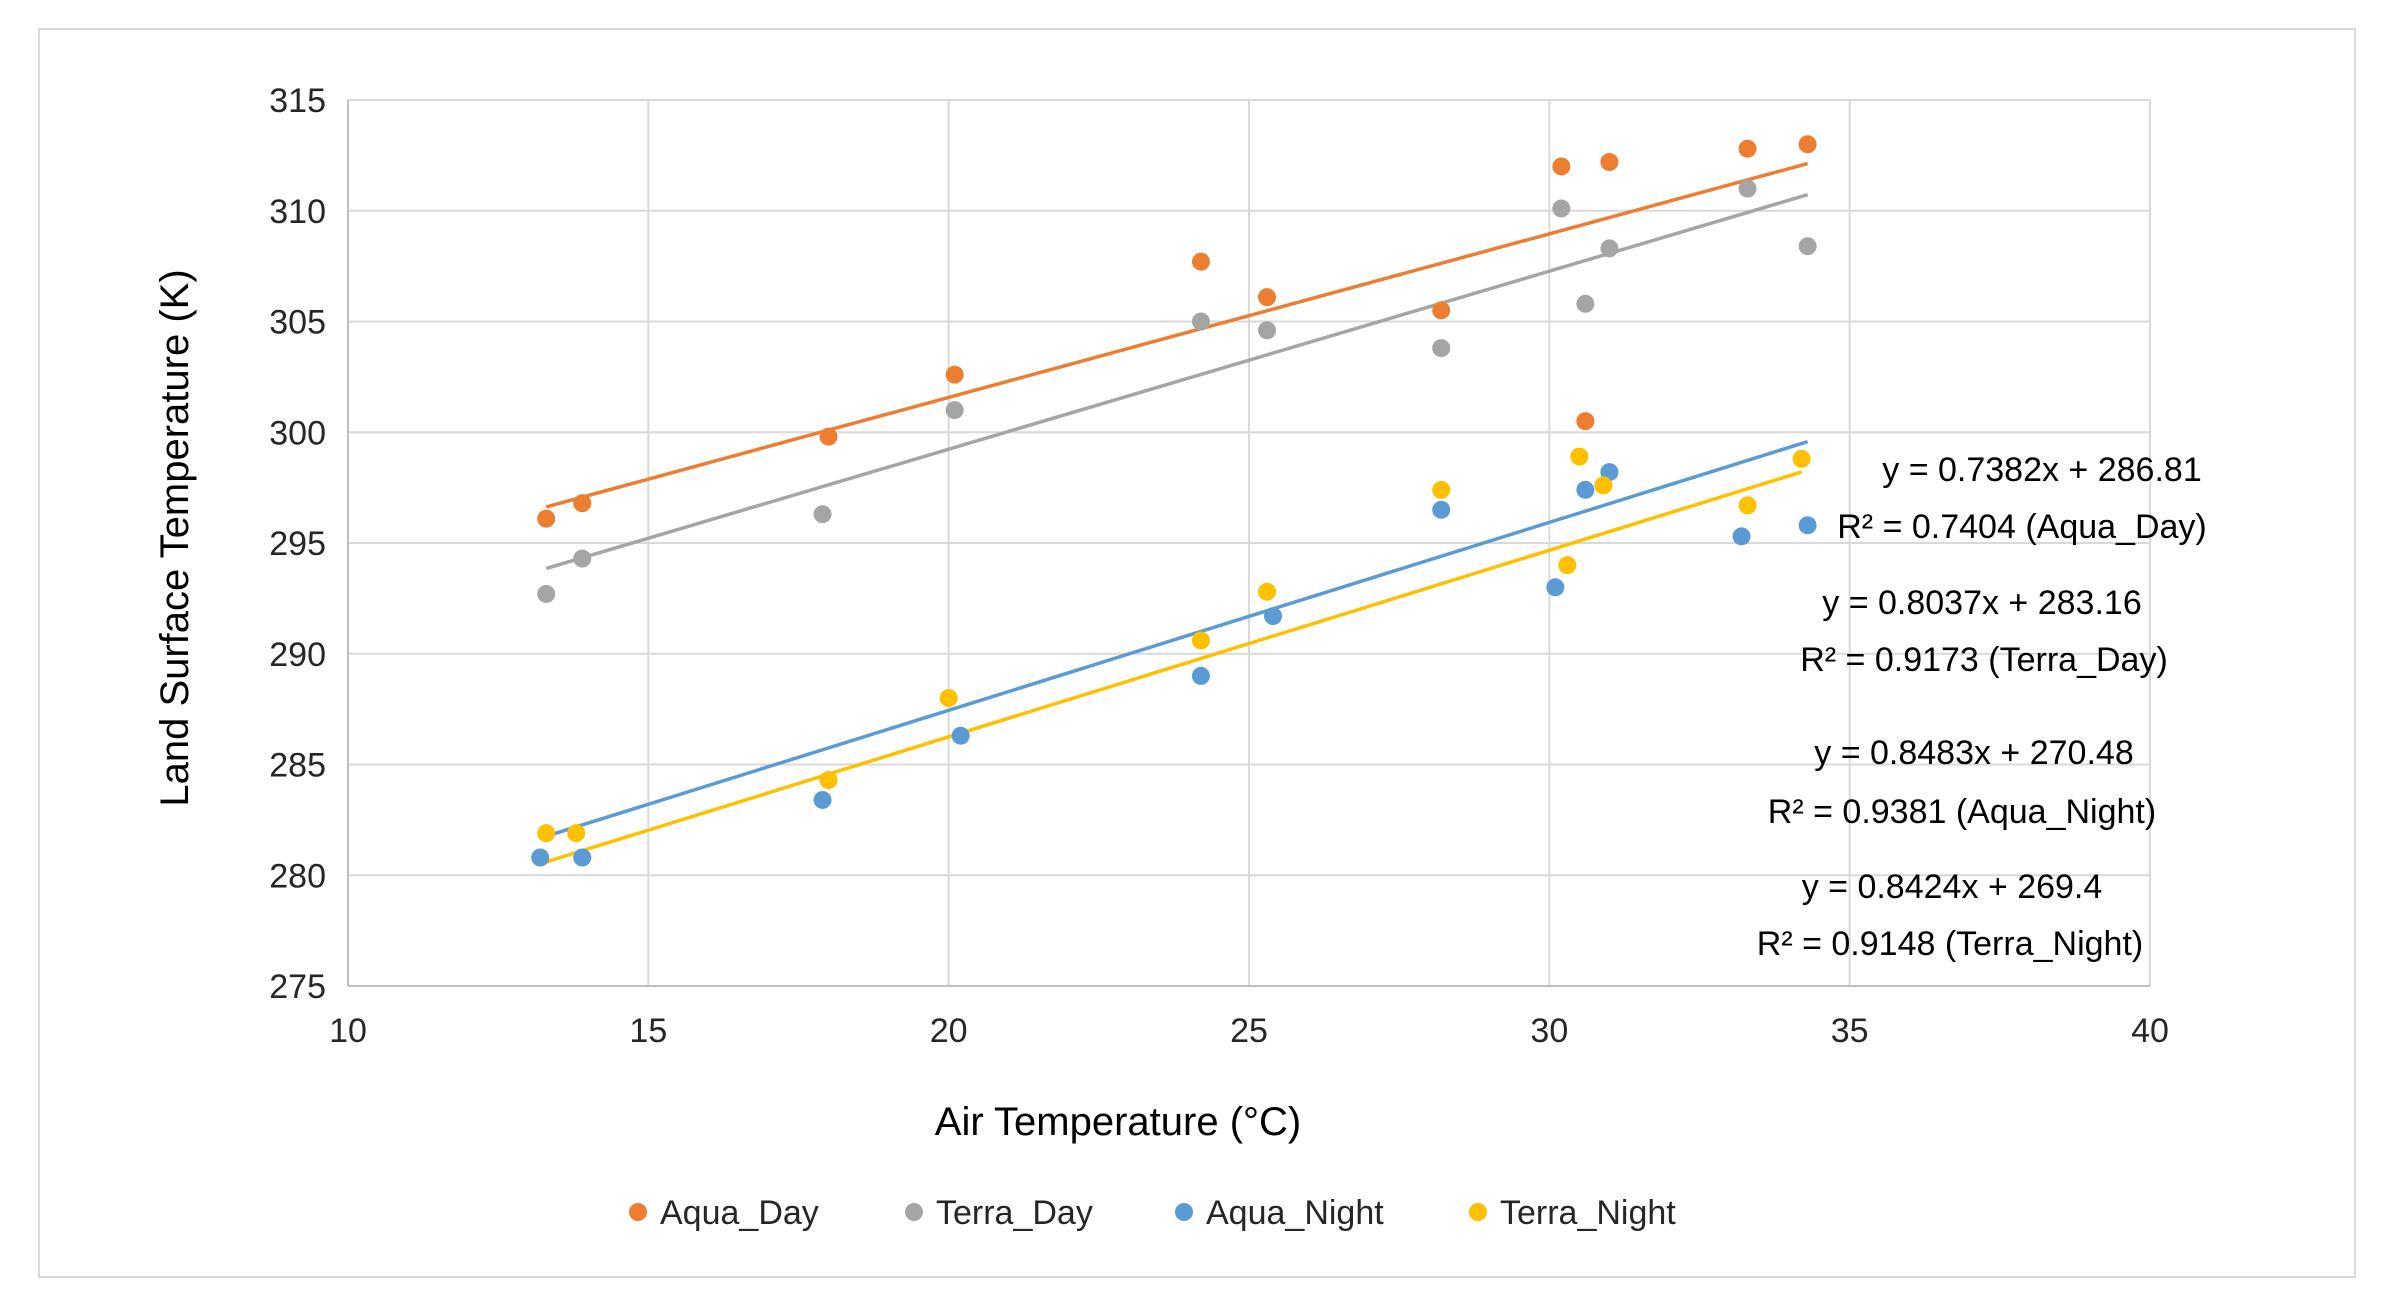 The image size is (2394, 1312). Describe the element at coordinates (297, 876) in the screenshot. I see `y-tick-label: 280` at that location.